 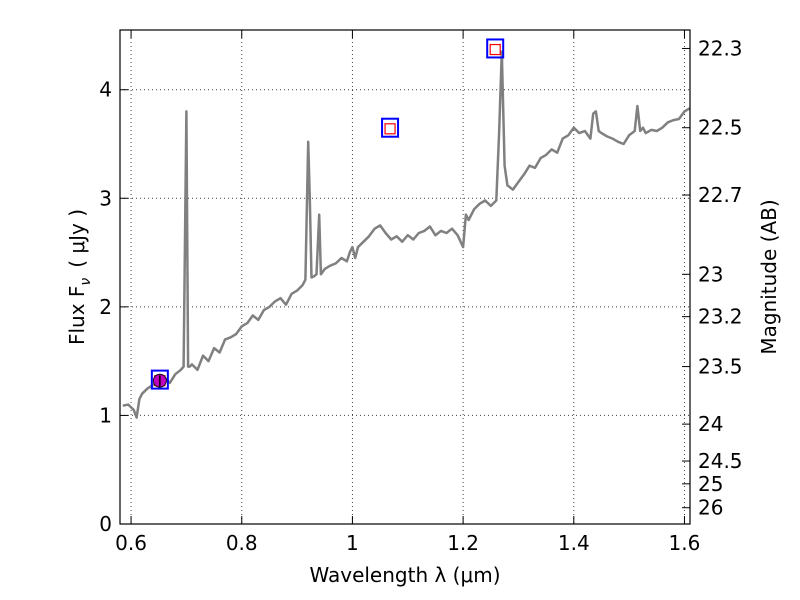 I want to click on x-tick-label: 0.6, so click(x=131, y=543).